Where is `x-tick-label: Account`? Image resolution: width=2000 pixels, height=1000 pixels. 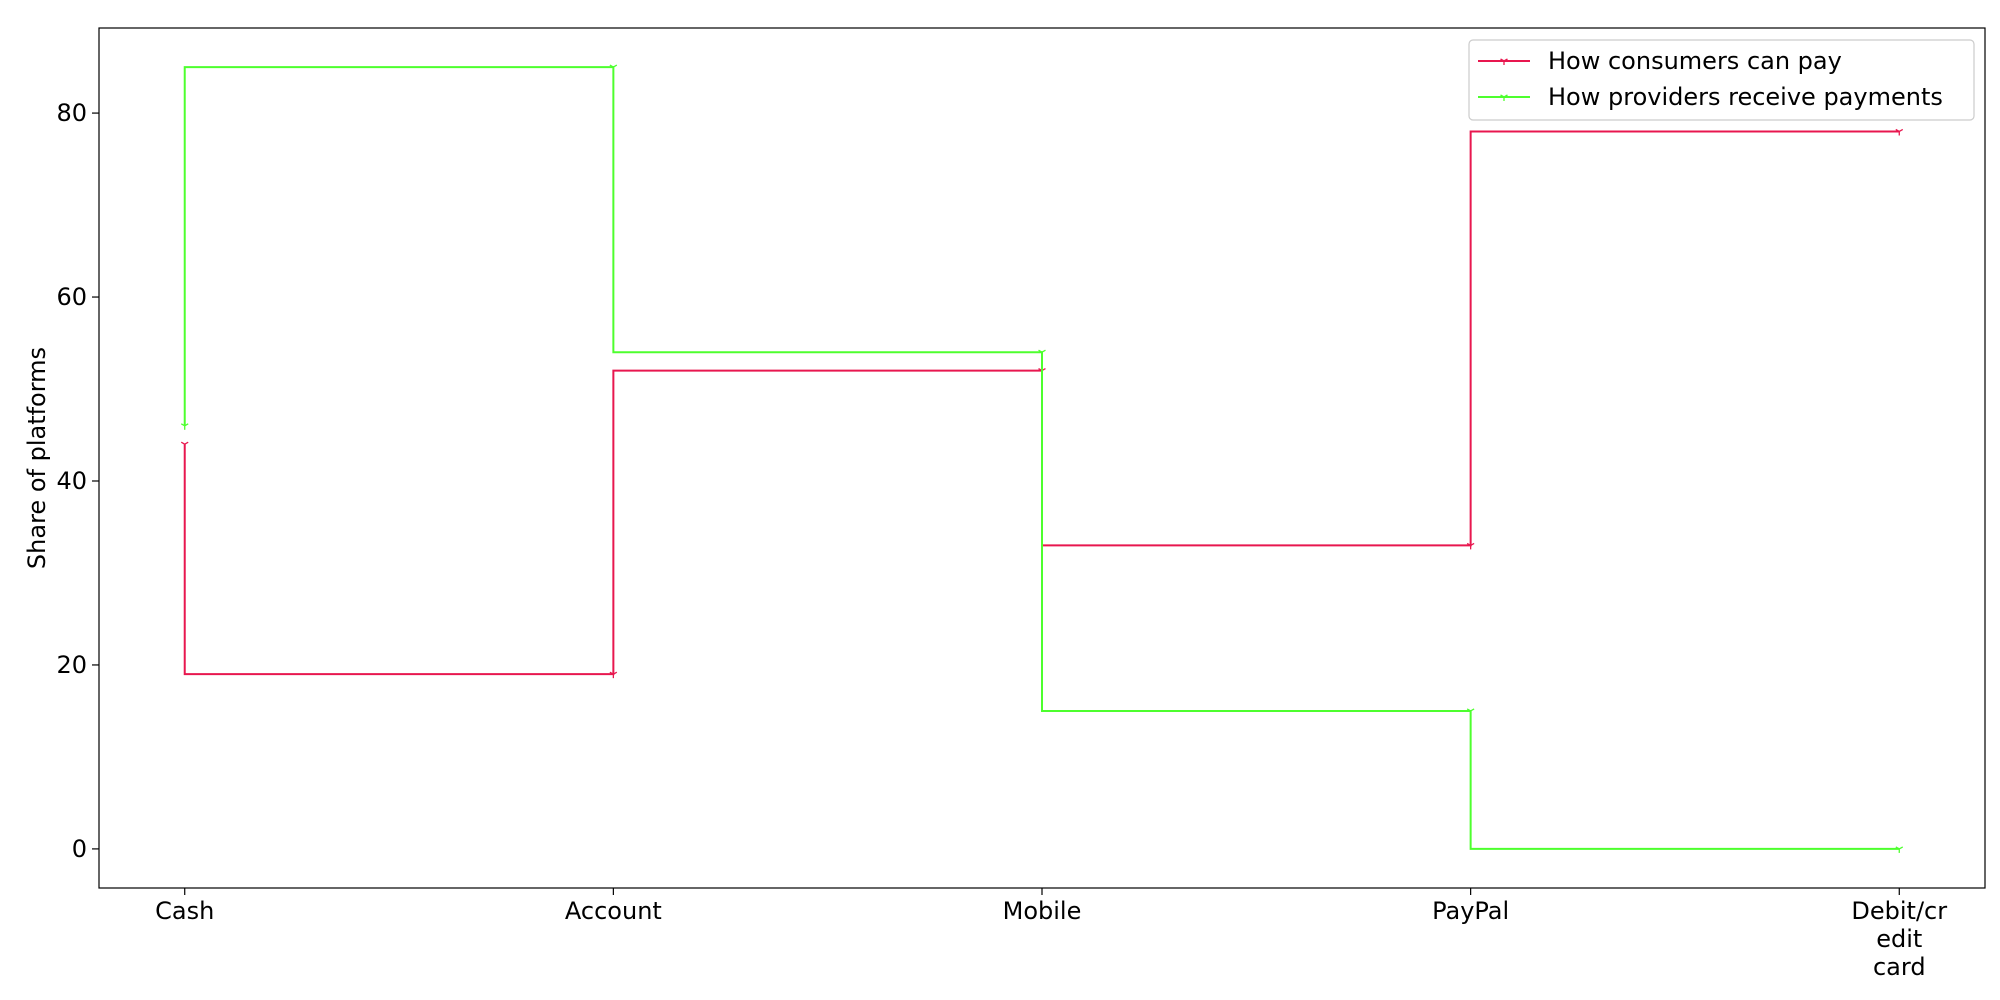
x-tick-label: Account is located at coordinates (613, 911).